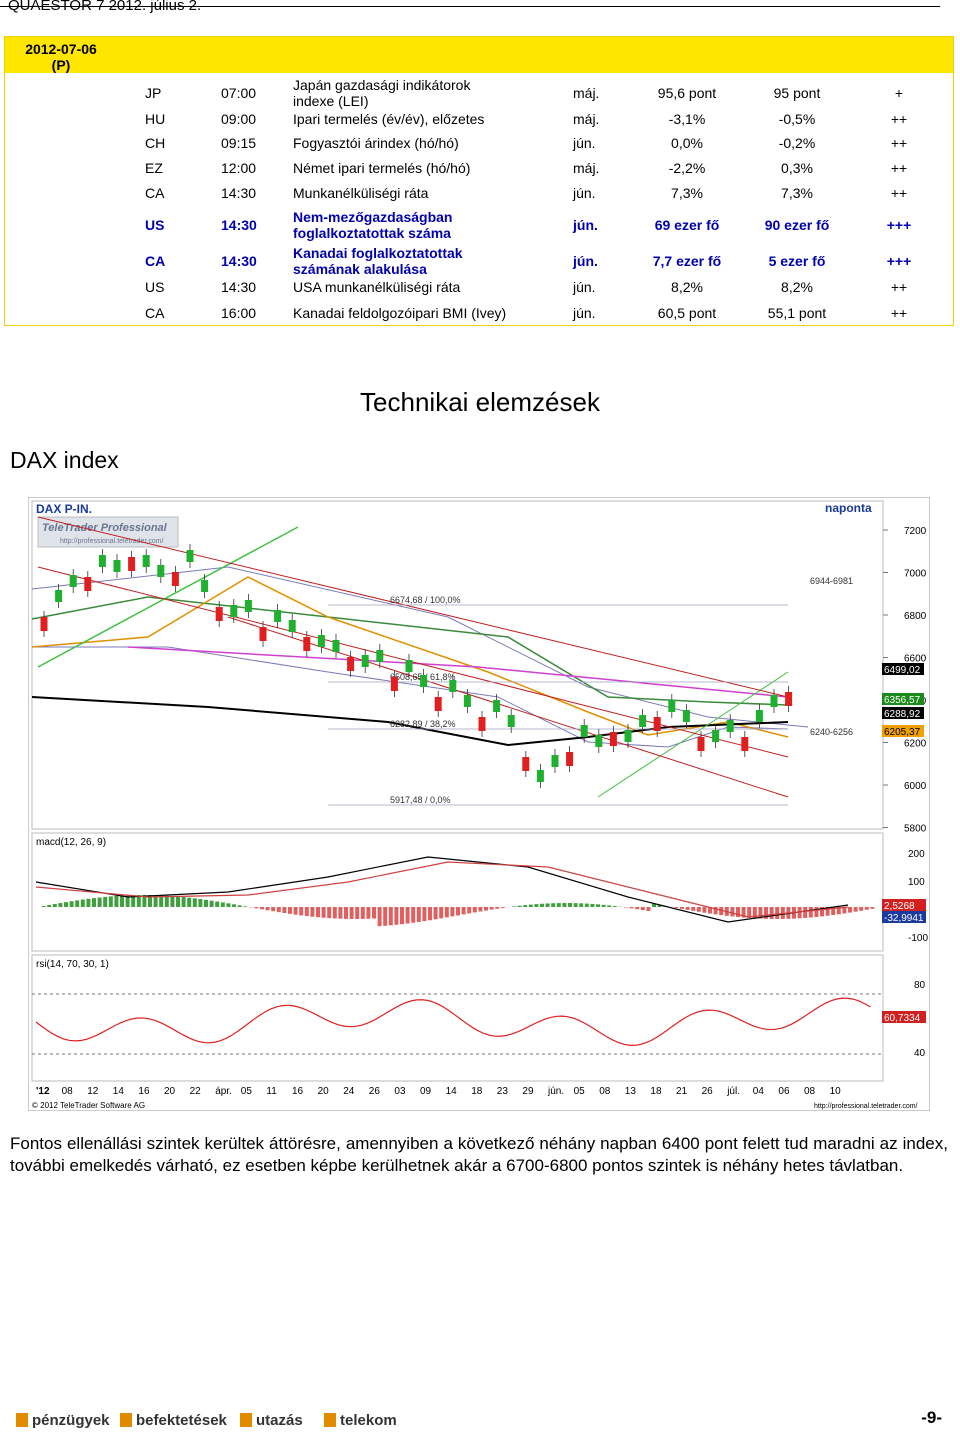 The height and width of the screenshot is (1439, 960). What do you see at coordinates (155, 119) in the screenshot?
I see `calendar-cell-country: HU` at bounding box center [155, 119].